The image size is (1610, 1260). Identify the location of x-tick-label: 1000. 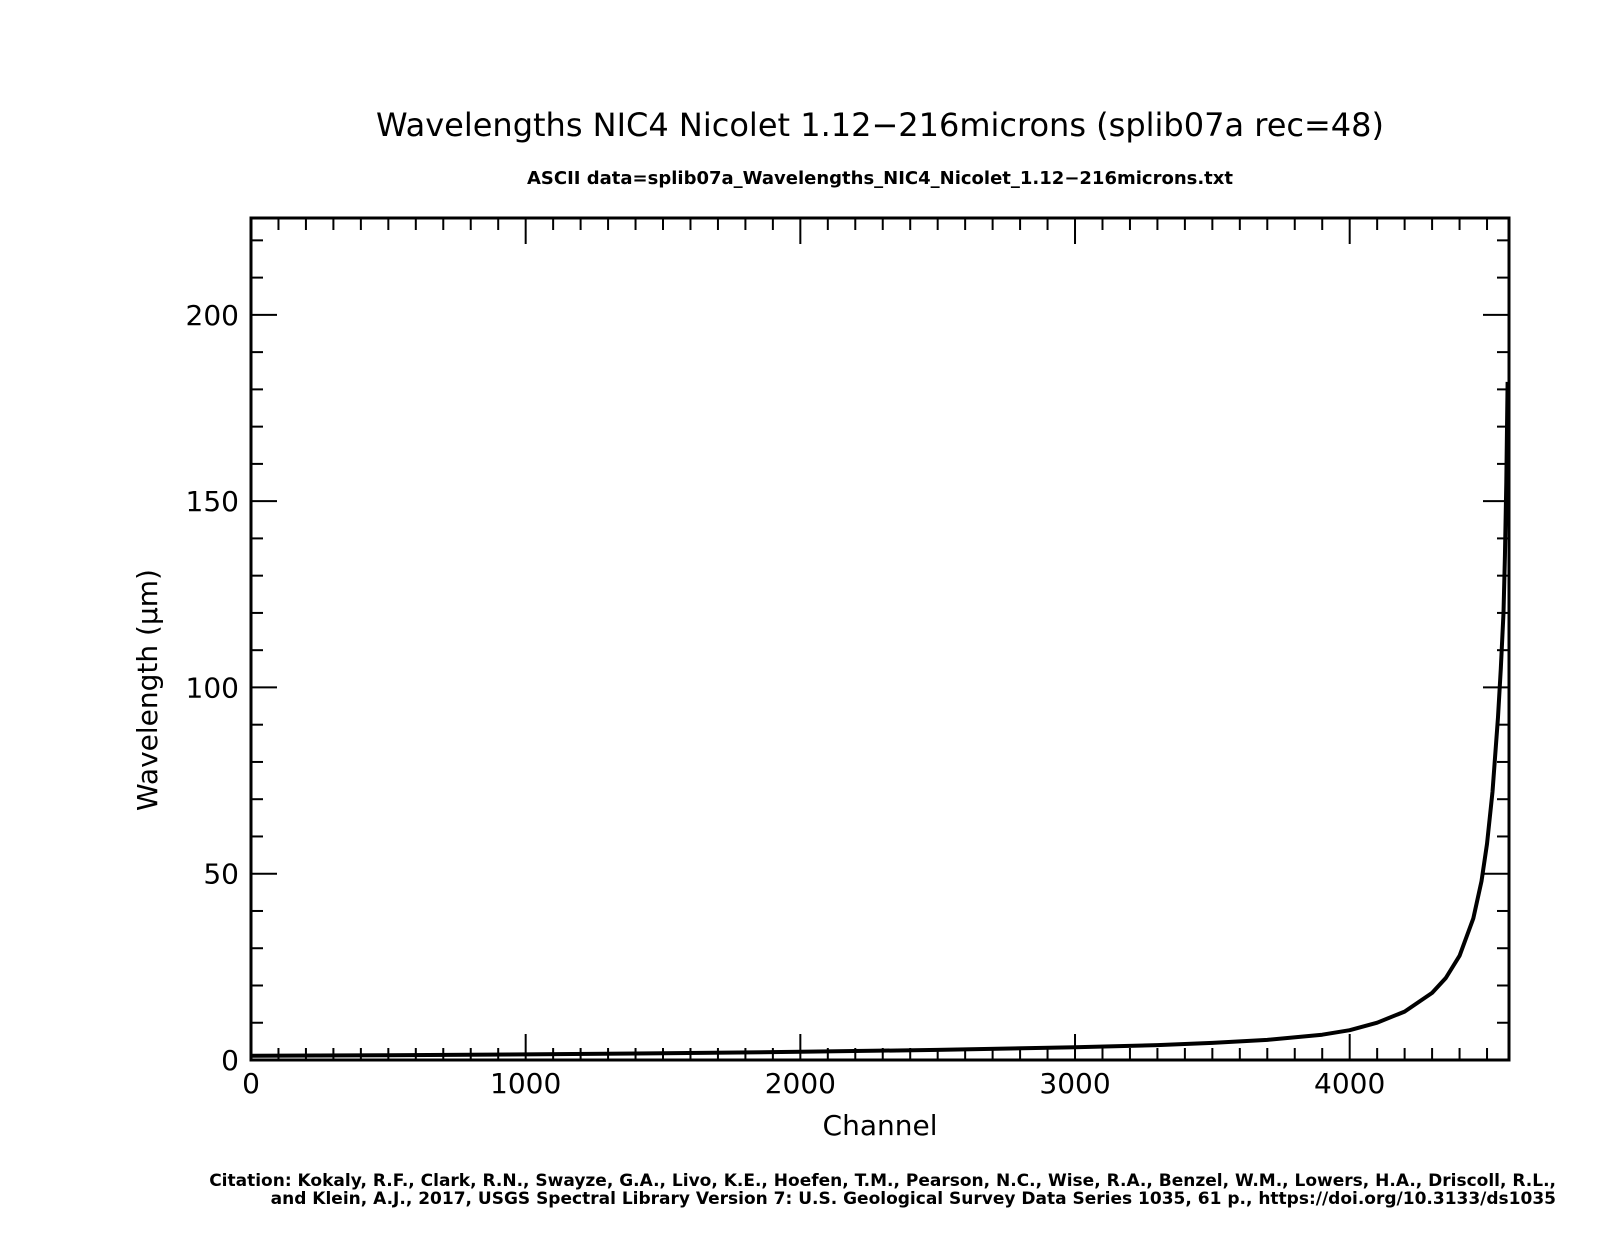
(525, 1083).